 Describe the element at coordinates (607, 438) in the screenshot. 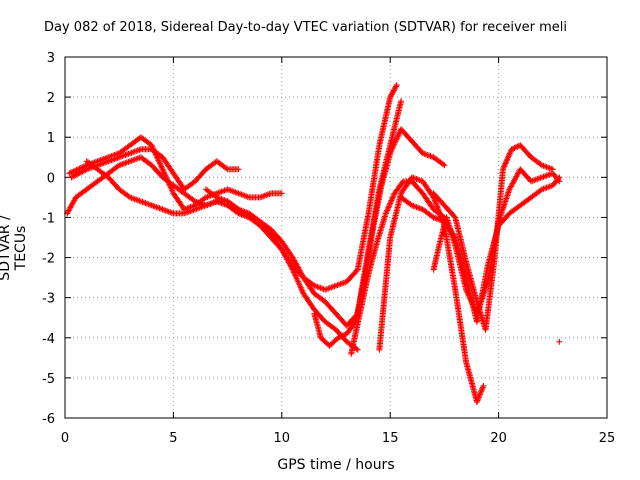

I see `x-tick-label: 25` at that location.